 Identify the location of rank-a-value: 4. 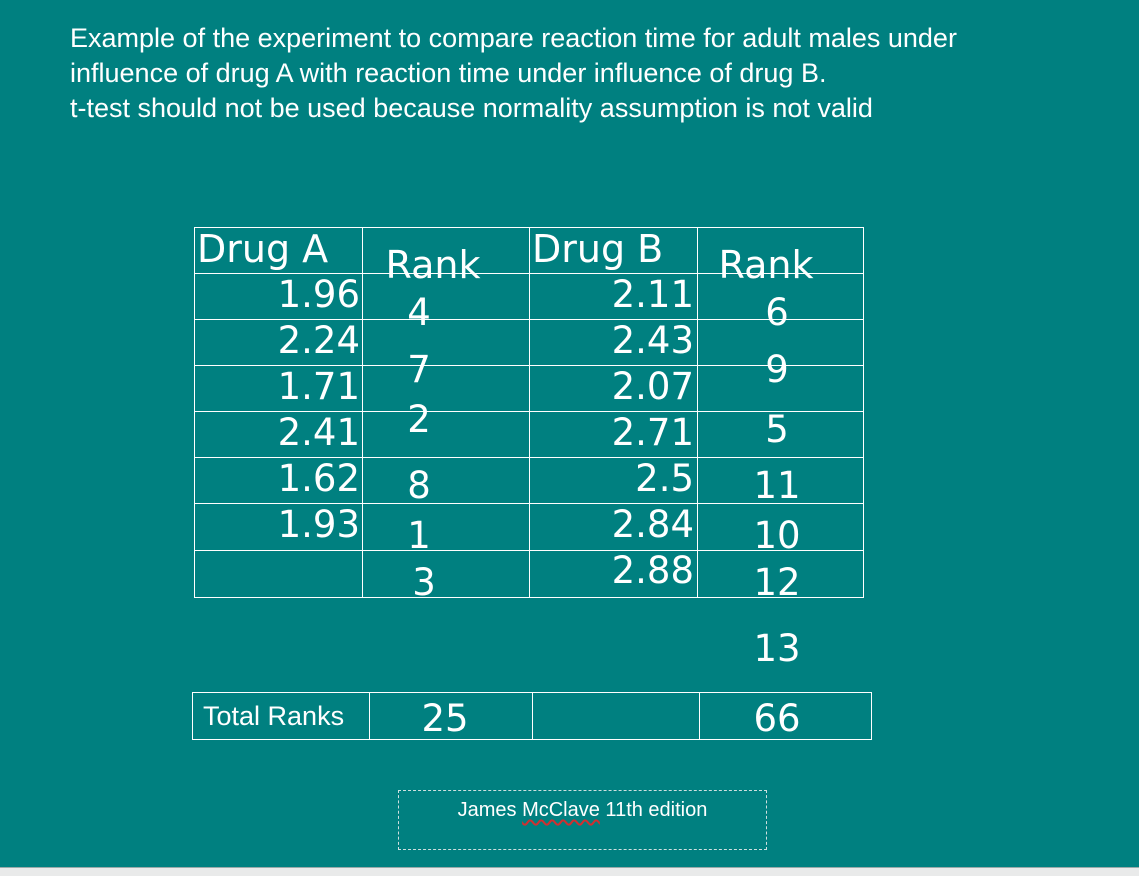
(419, 312).